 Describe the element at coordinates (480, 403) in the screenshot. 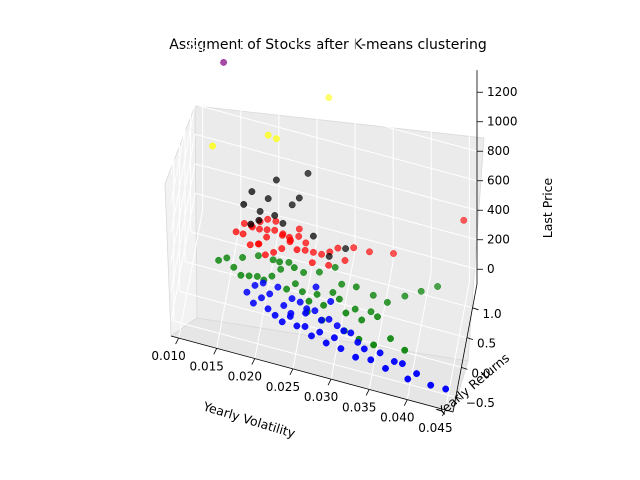

I see `y-tick-label: −0.5` at that location.